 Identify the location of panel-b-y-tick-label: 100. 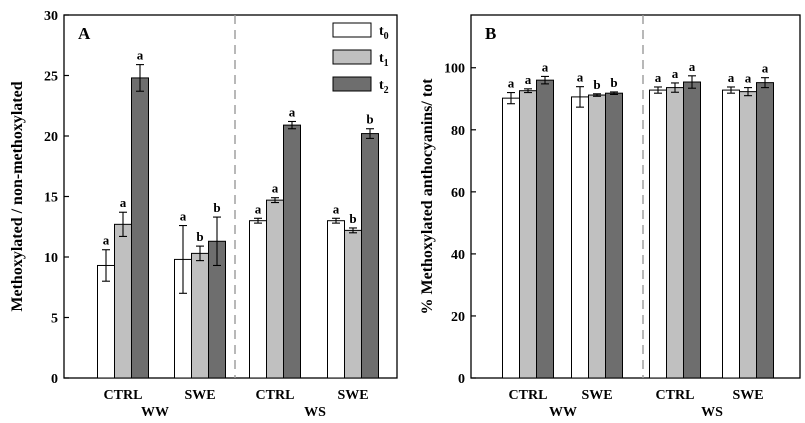
(454, 69).